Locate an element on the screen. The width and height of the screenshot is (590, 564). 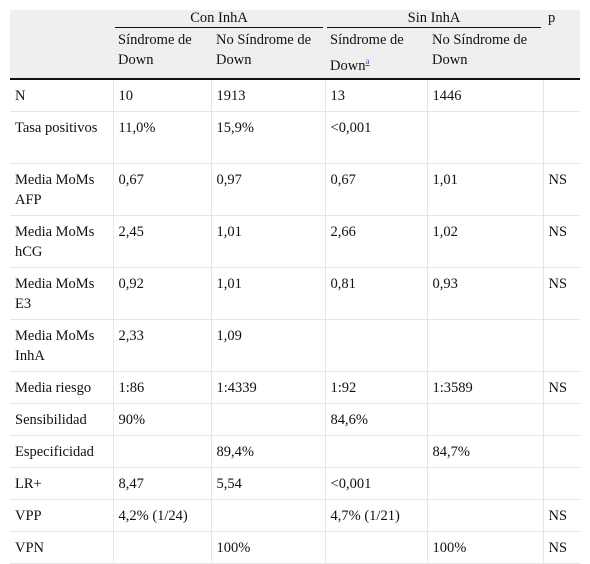
table-row: Media riesgo 1:86 1:4339 1:92 1:3589 NS is located at coordinates (295, 387).